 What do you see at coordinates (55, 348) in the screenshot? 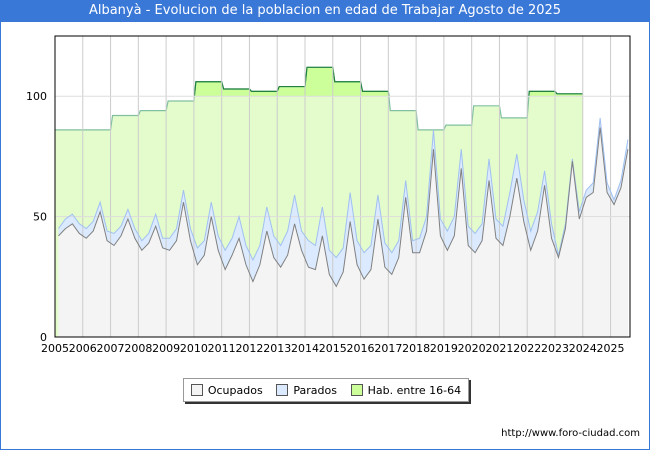
I see `x-tick-label: 2005` at bounding box center [55, 348].